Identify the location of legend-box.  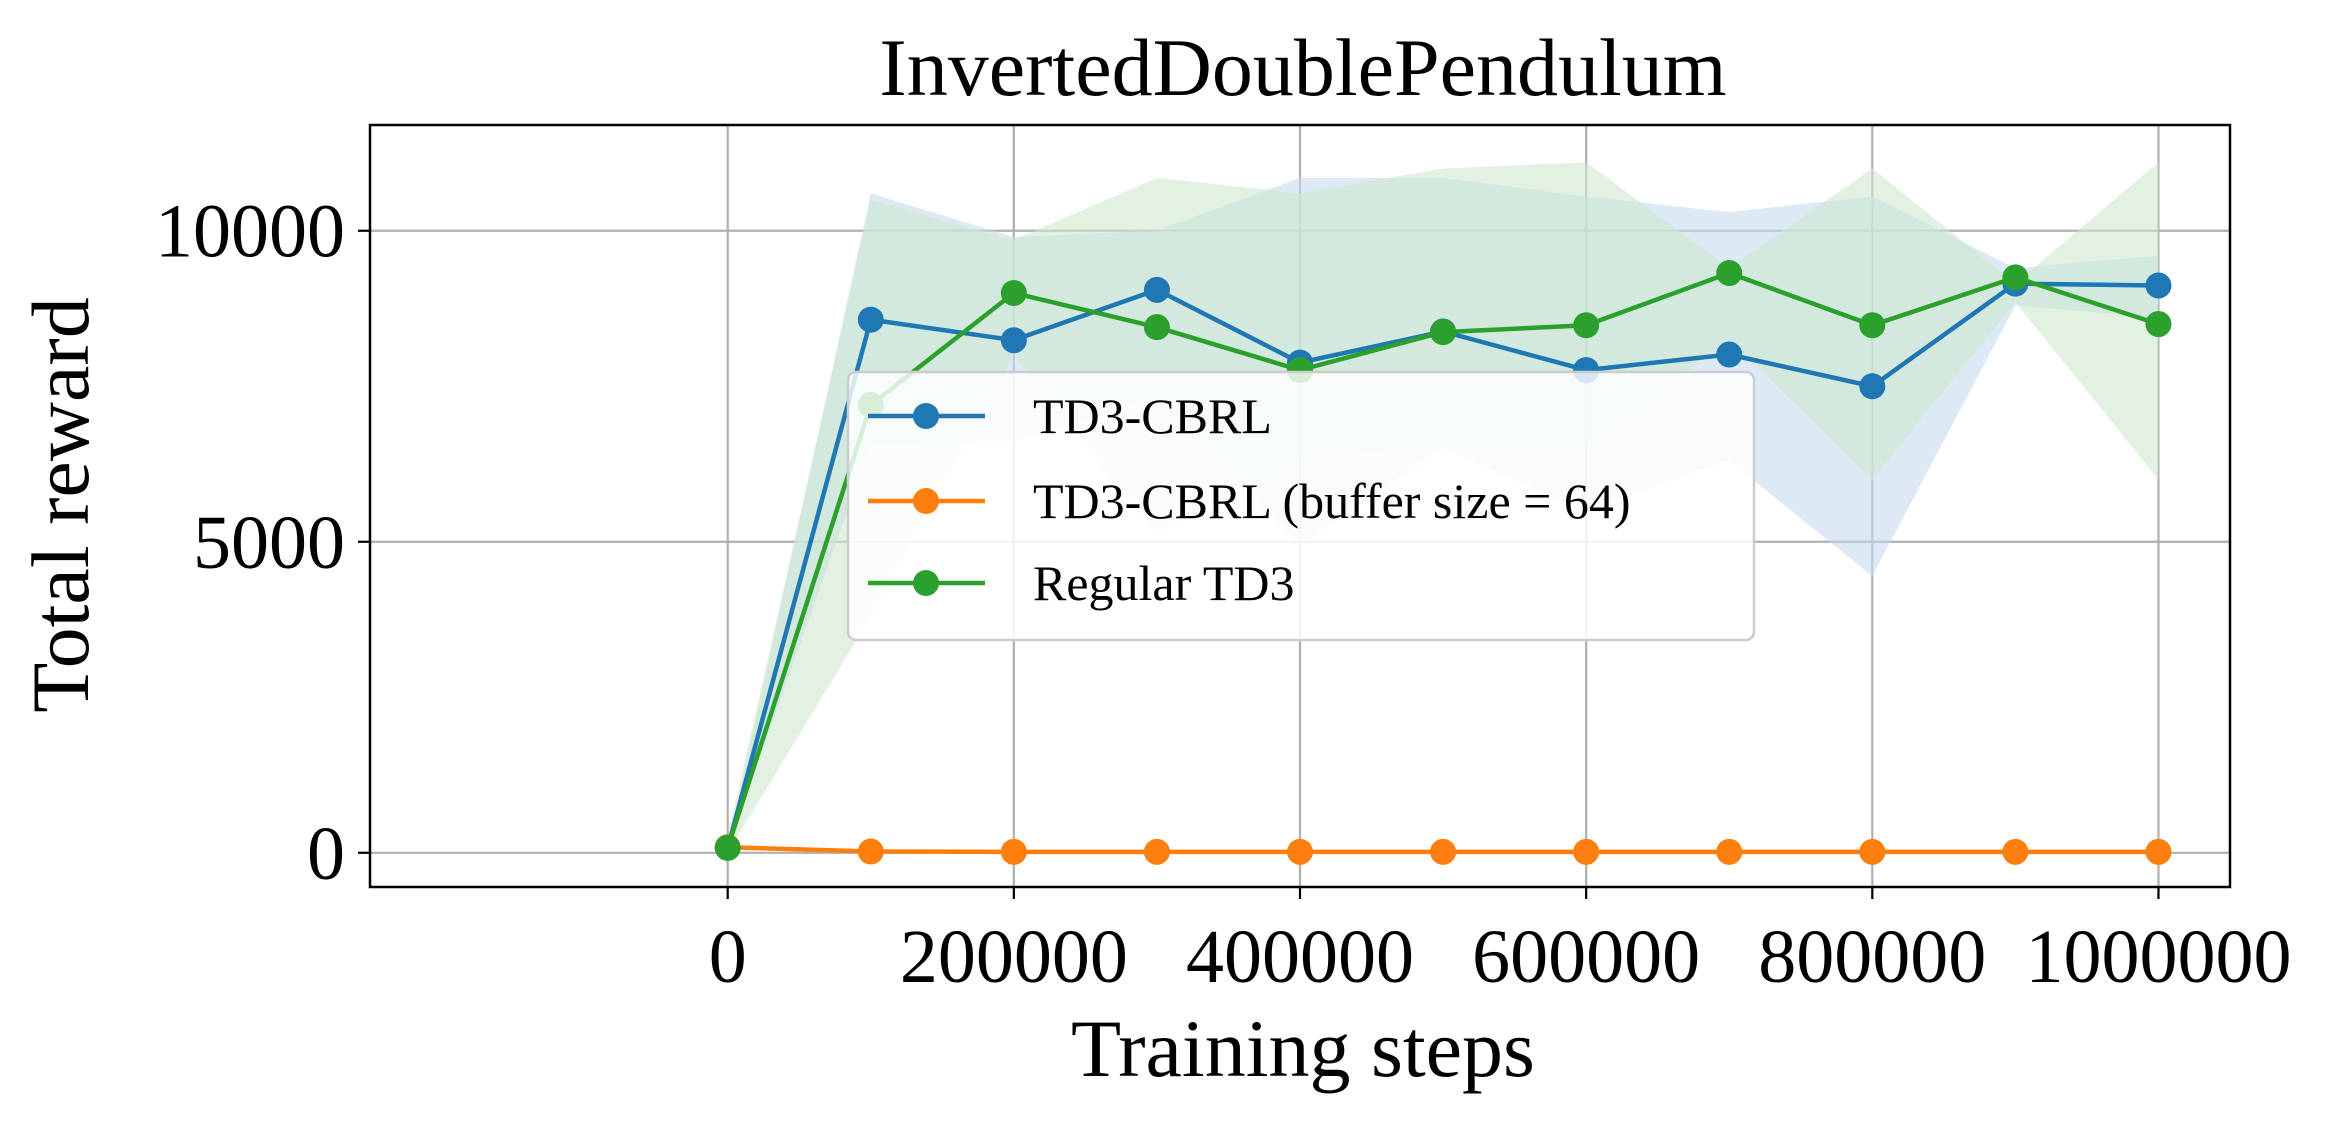
(1301, 506).